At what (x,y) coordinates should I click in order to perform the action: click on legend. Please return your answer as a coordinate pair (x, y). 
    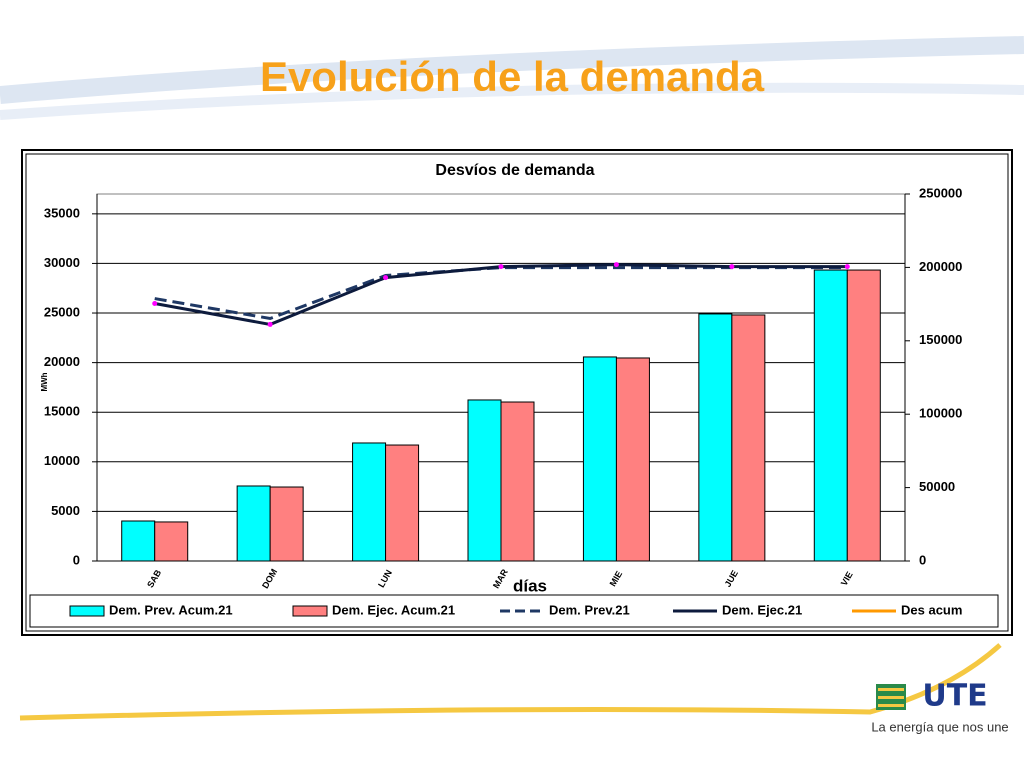
    Looking at the image, I should click on (514, 611).